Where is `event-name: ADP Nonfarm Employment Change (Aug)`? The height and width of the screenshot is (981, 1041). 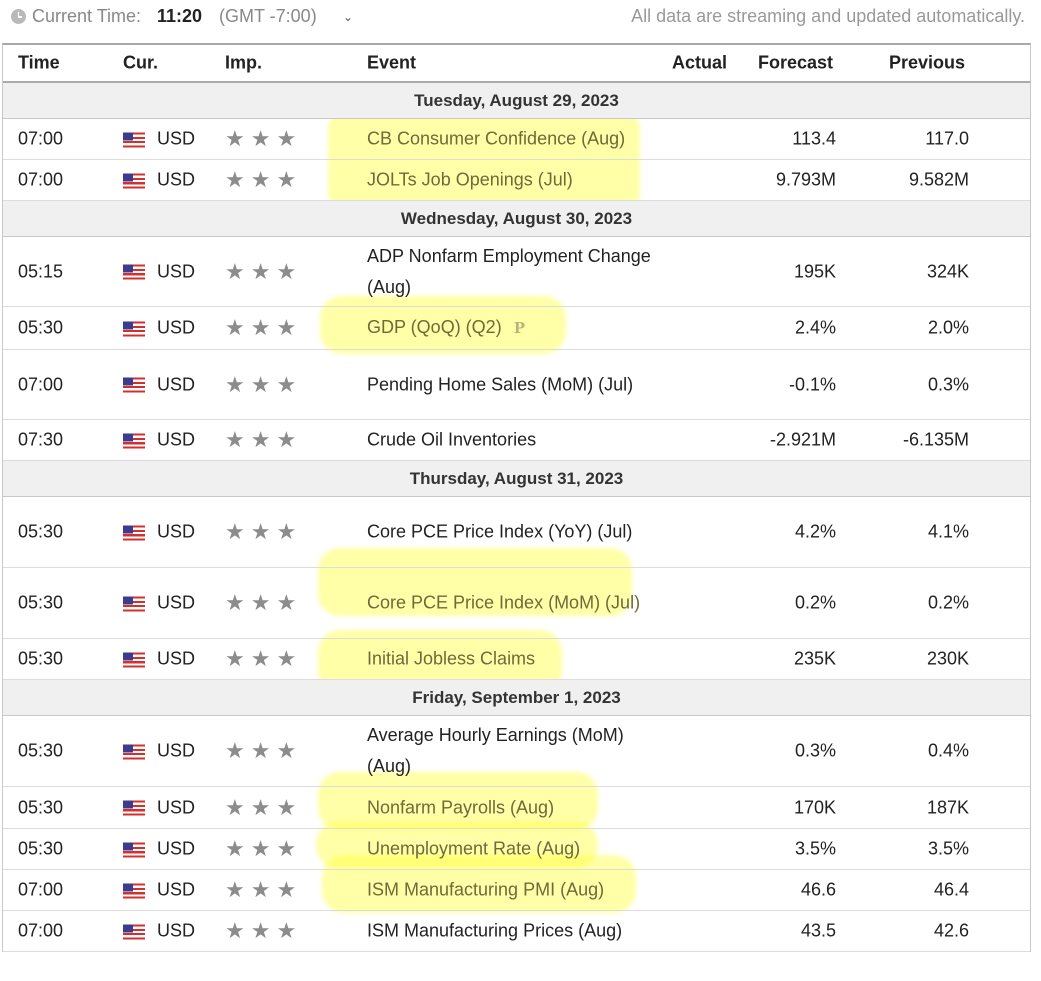 event-name: ADP Nonfarm Employment Change (Aug) is located at coordinates (512, 272).